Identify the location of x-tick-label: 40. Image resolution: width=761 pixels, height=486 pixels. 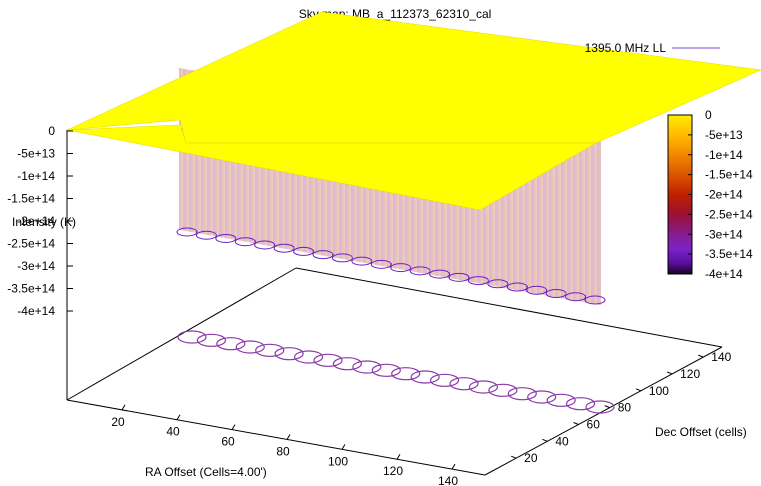
(173, 432).